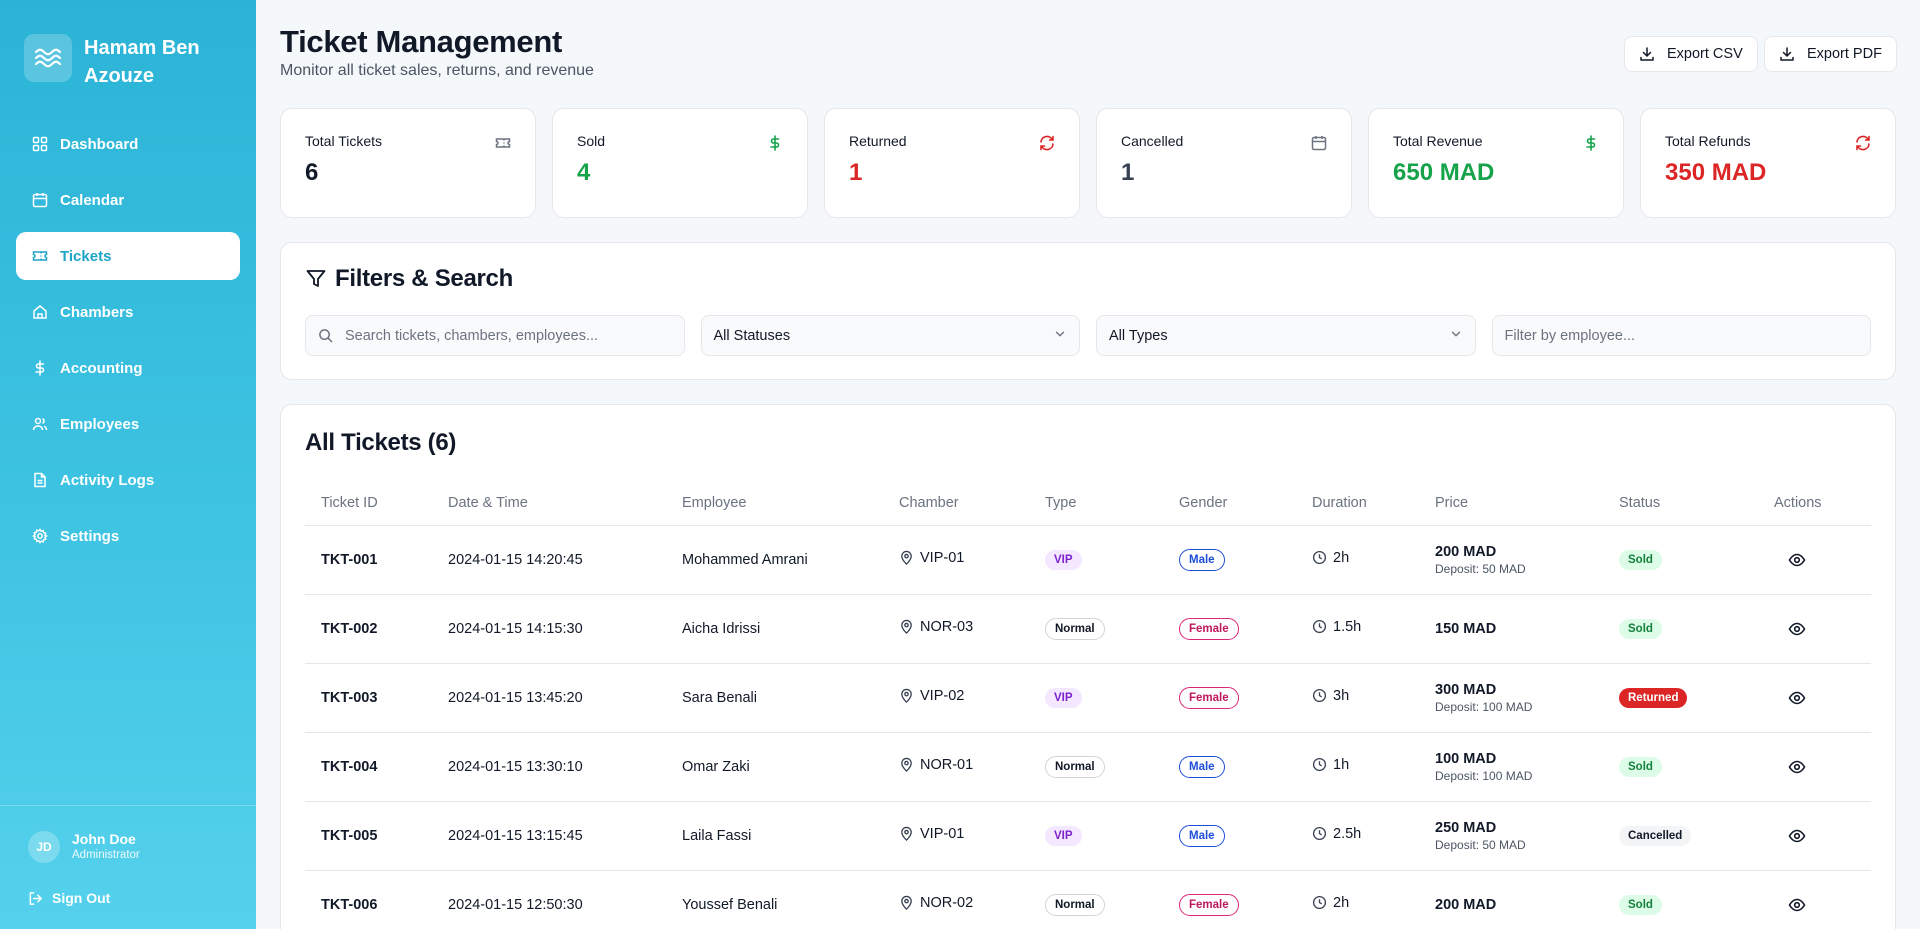 Image resolution: width=1920 pixels, height=929 pixels. I want to click on sidebar-item-label: Accounting, so click(101, 368).